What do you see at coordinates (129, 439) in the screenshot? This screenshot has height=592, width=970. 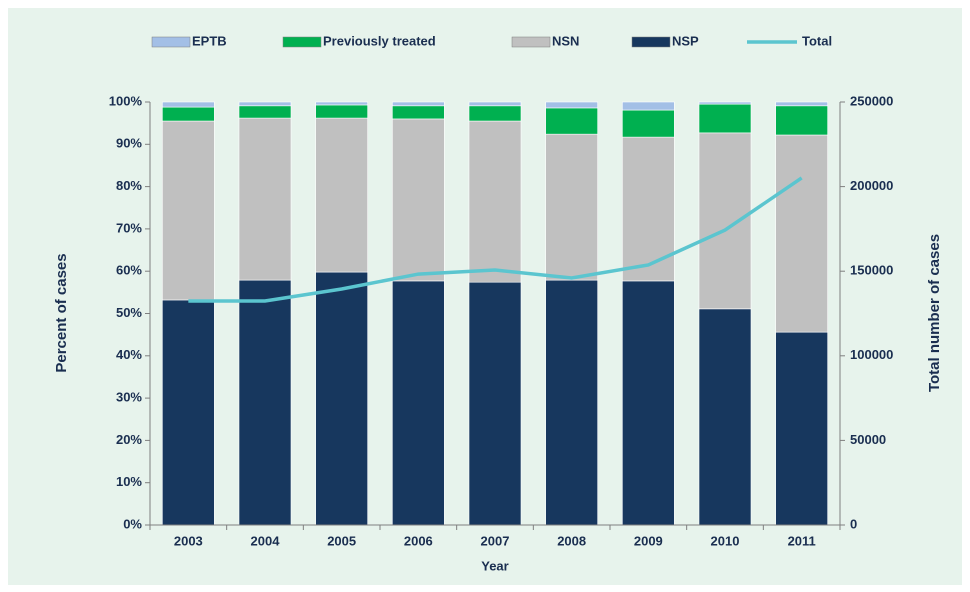 I see `y-tick-label: 20%` at bounding box center [129, 439].